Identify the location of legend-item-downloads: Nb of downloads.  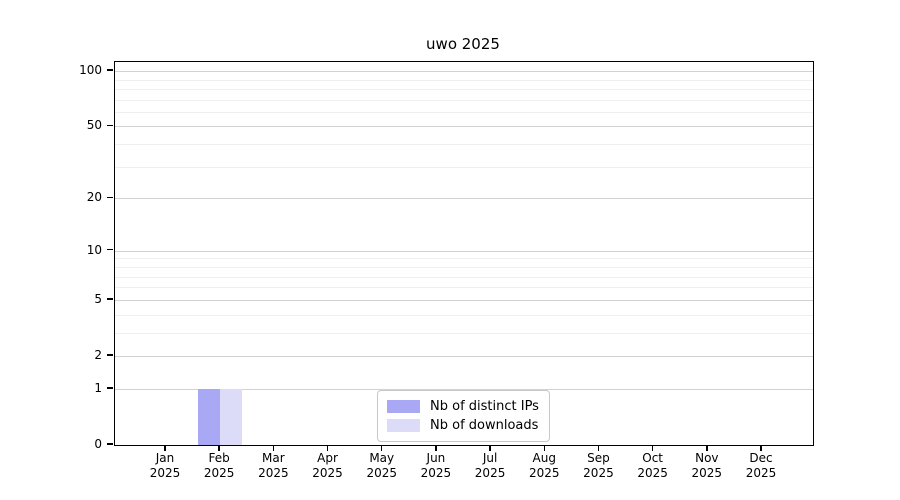
(463, 425).